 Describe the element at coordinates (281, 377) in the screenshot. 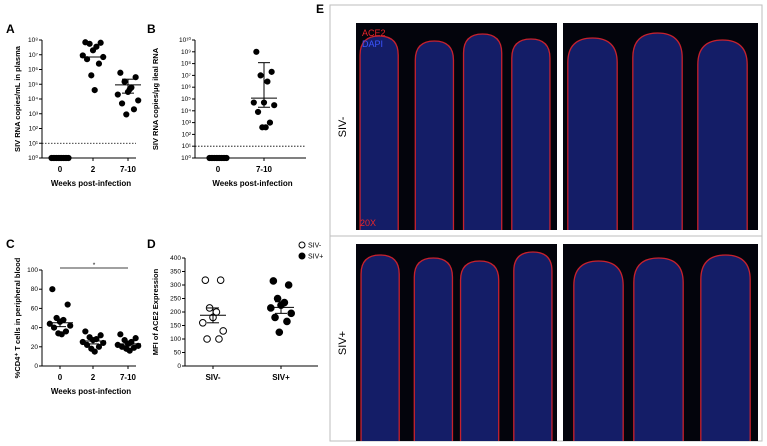

I see `x-tick-label-d: SIV+` at that location.